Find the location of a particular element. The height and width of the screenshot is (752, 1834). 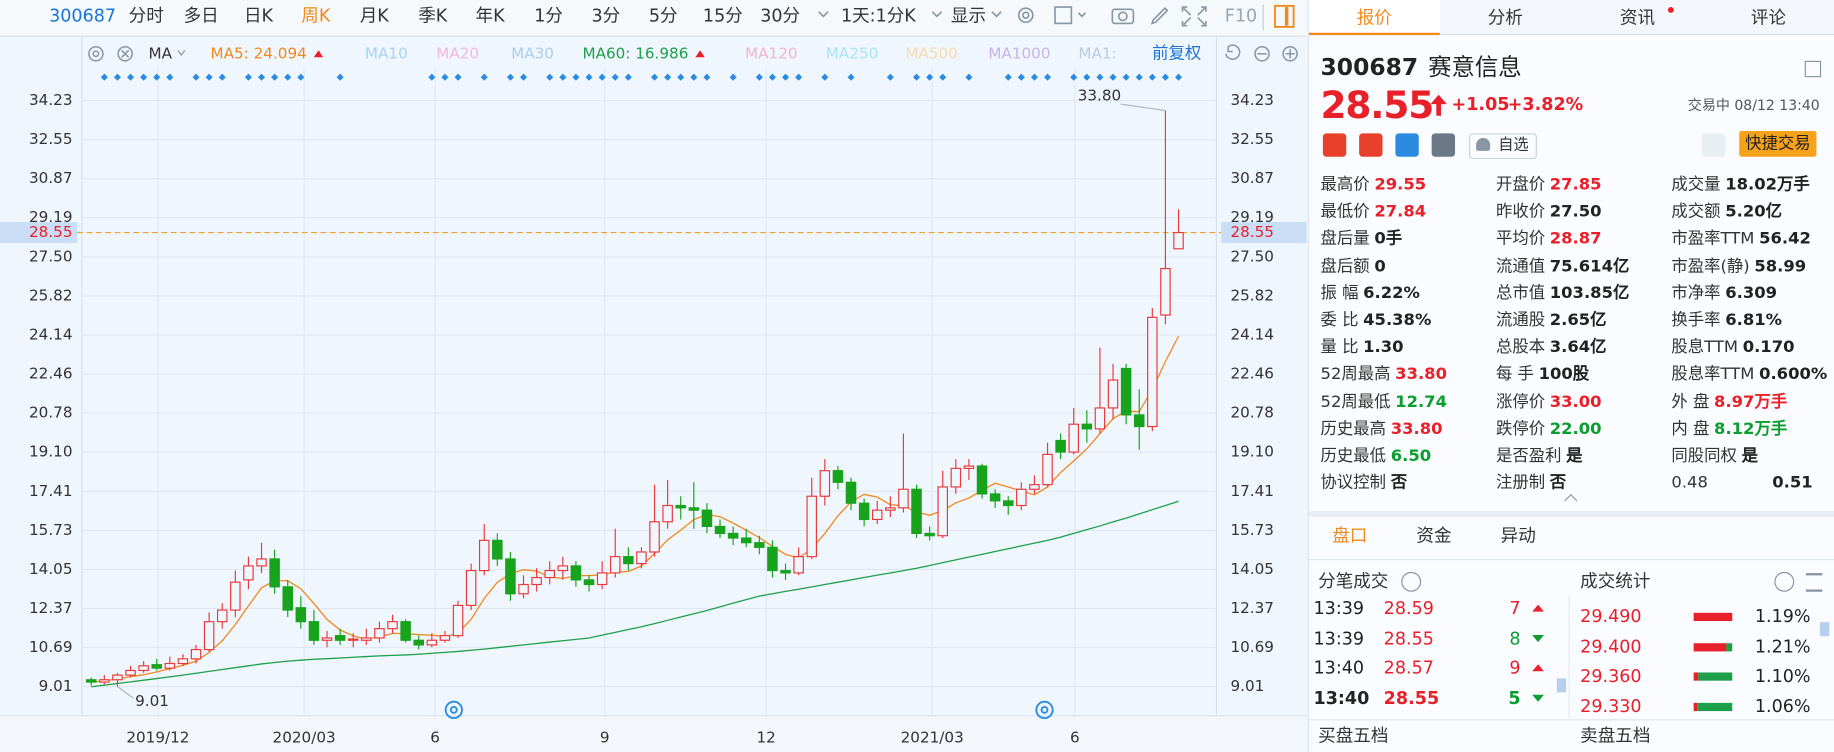

event-icons is located at coordinates (749, 710).